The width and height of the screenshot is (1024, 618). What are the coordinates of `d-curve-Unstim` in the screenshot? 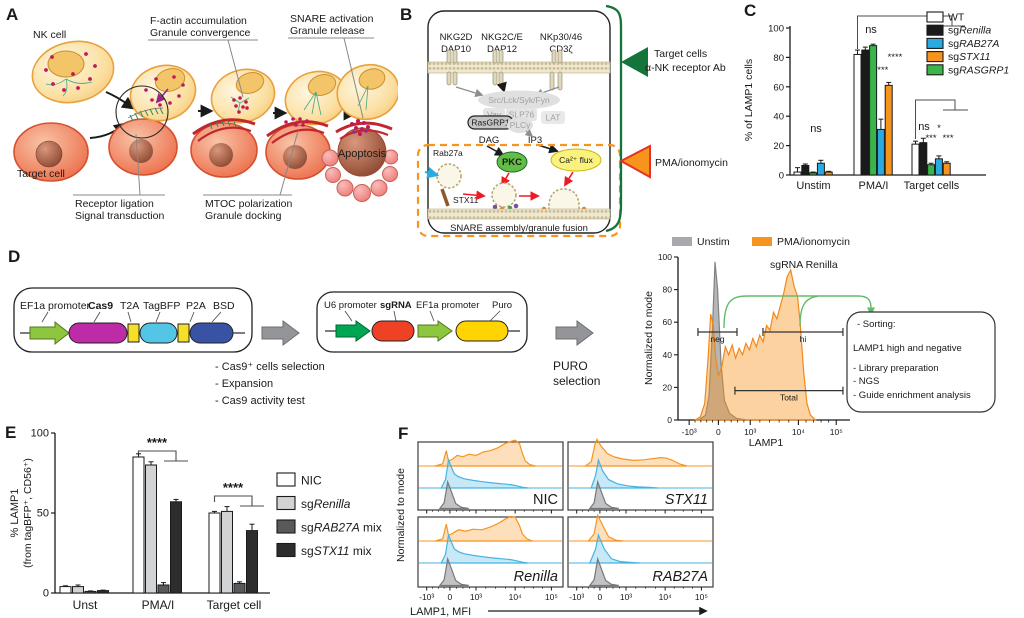 It's located at (721, 341).